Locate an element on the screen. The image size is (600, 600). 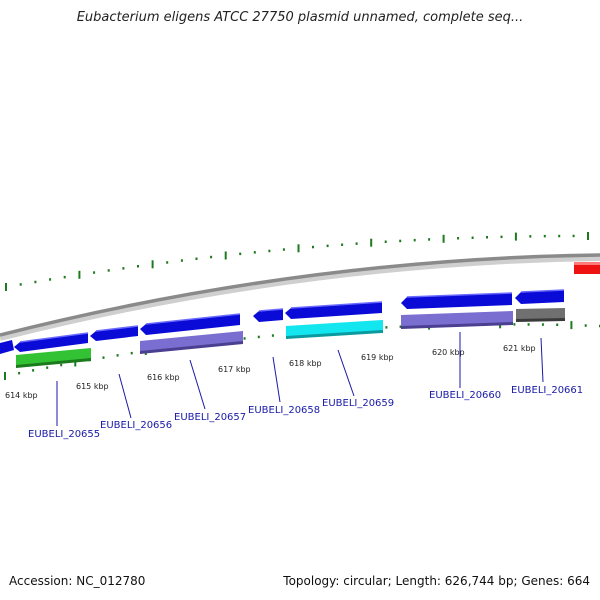
red-feature-highlight is located at coordinates (587, 263).